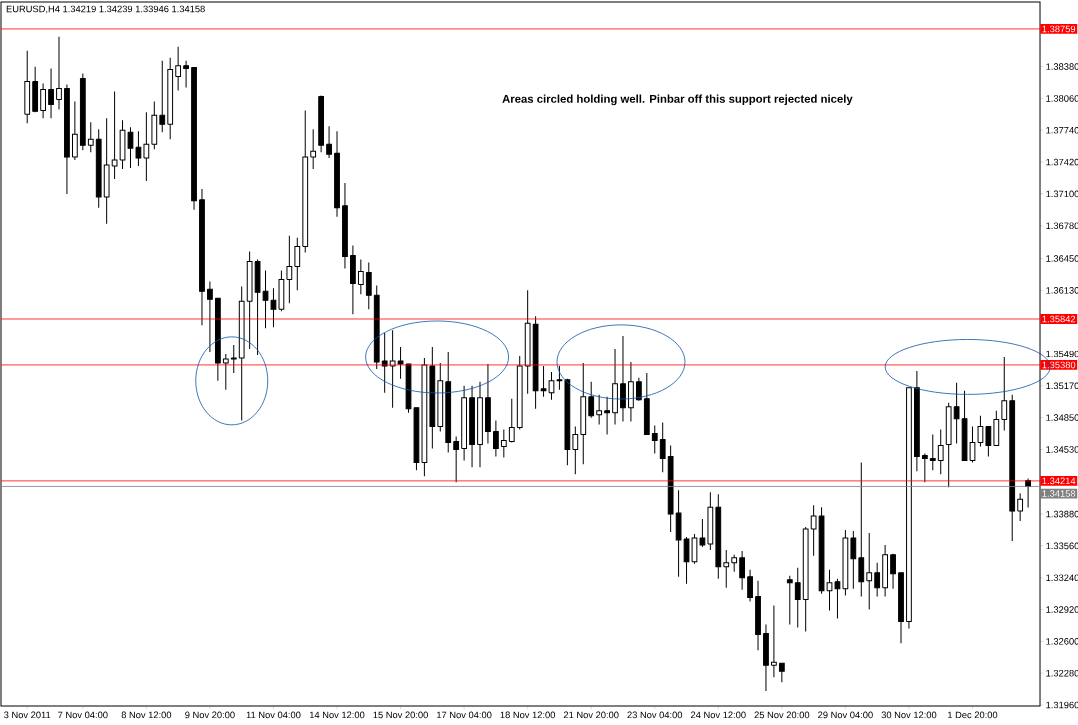  Describe the element at coordinates (655, 715) in the screenshot. I see `x-tick-label: 23 Nov 04:00` at that location.